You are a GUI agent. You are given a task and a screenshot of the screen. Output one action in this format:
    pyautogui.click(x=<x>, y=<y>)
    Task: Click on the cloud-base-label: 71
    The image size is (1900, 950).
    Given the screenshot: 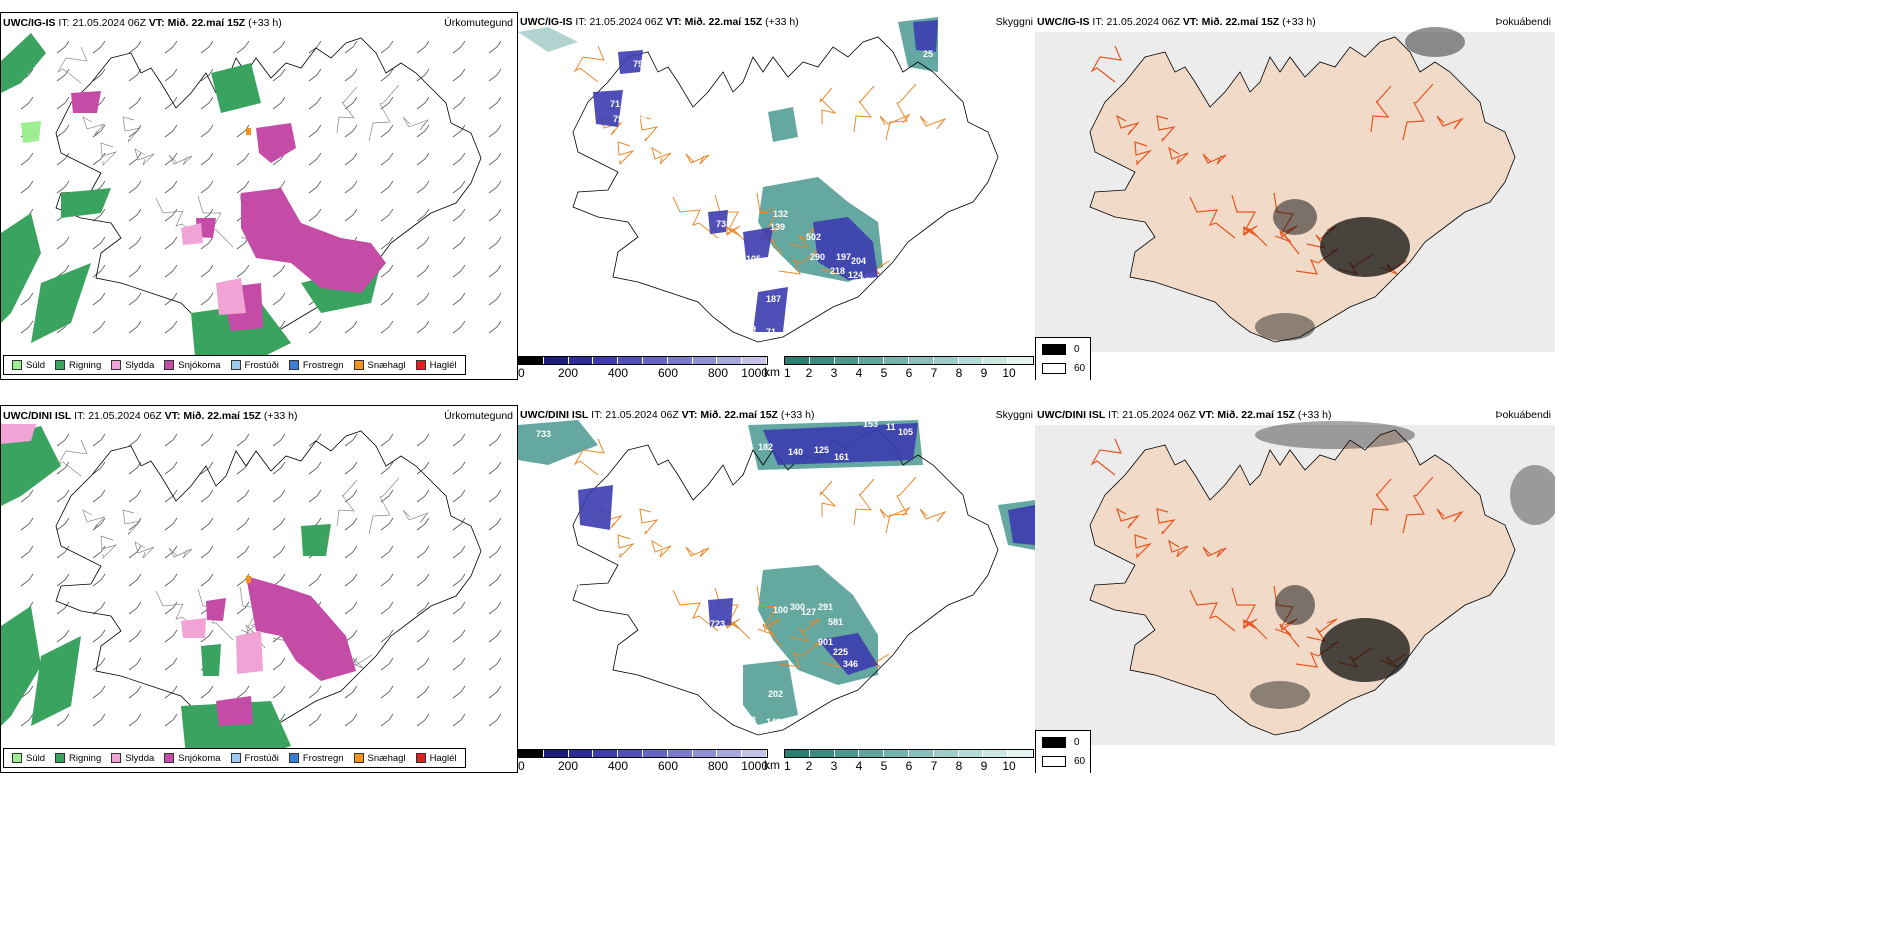 What is the action you would take?
    pyautogui.click(x=615, y=104)
    